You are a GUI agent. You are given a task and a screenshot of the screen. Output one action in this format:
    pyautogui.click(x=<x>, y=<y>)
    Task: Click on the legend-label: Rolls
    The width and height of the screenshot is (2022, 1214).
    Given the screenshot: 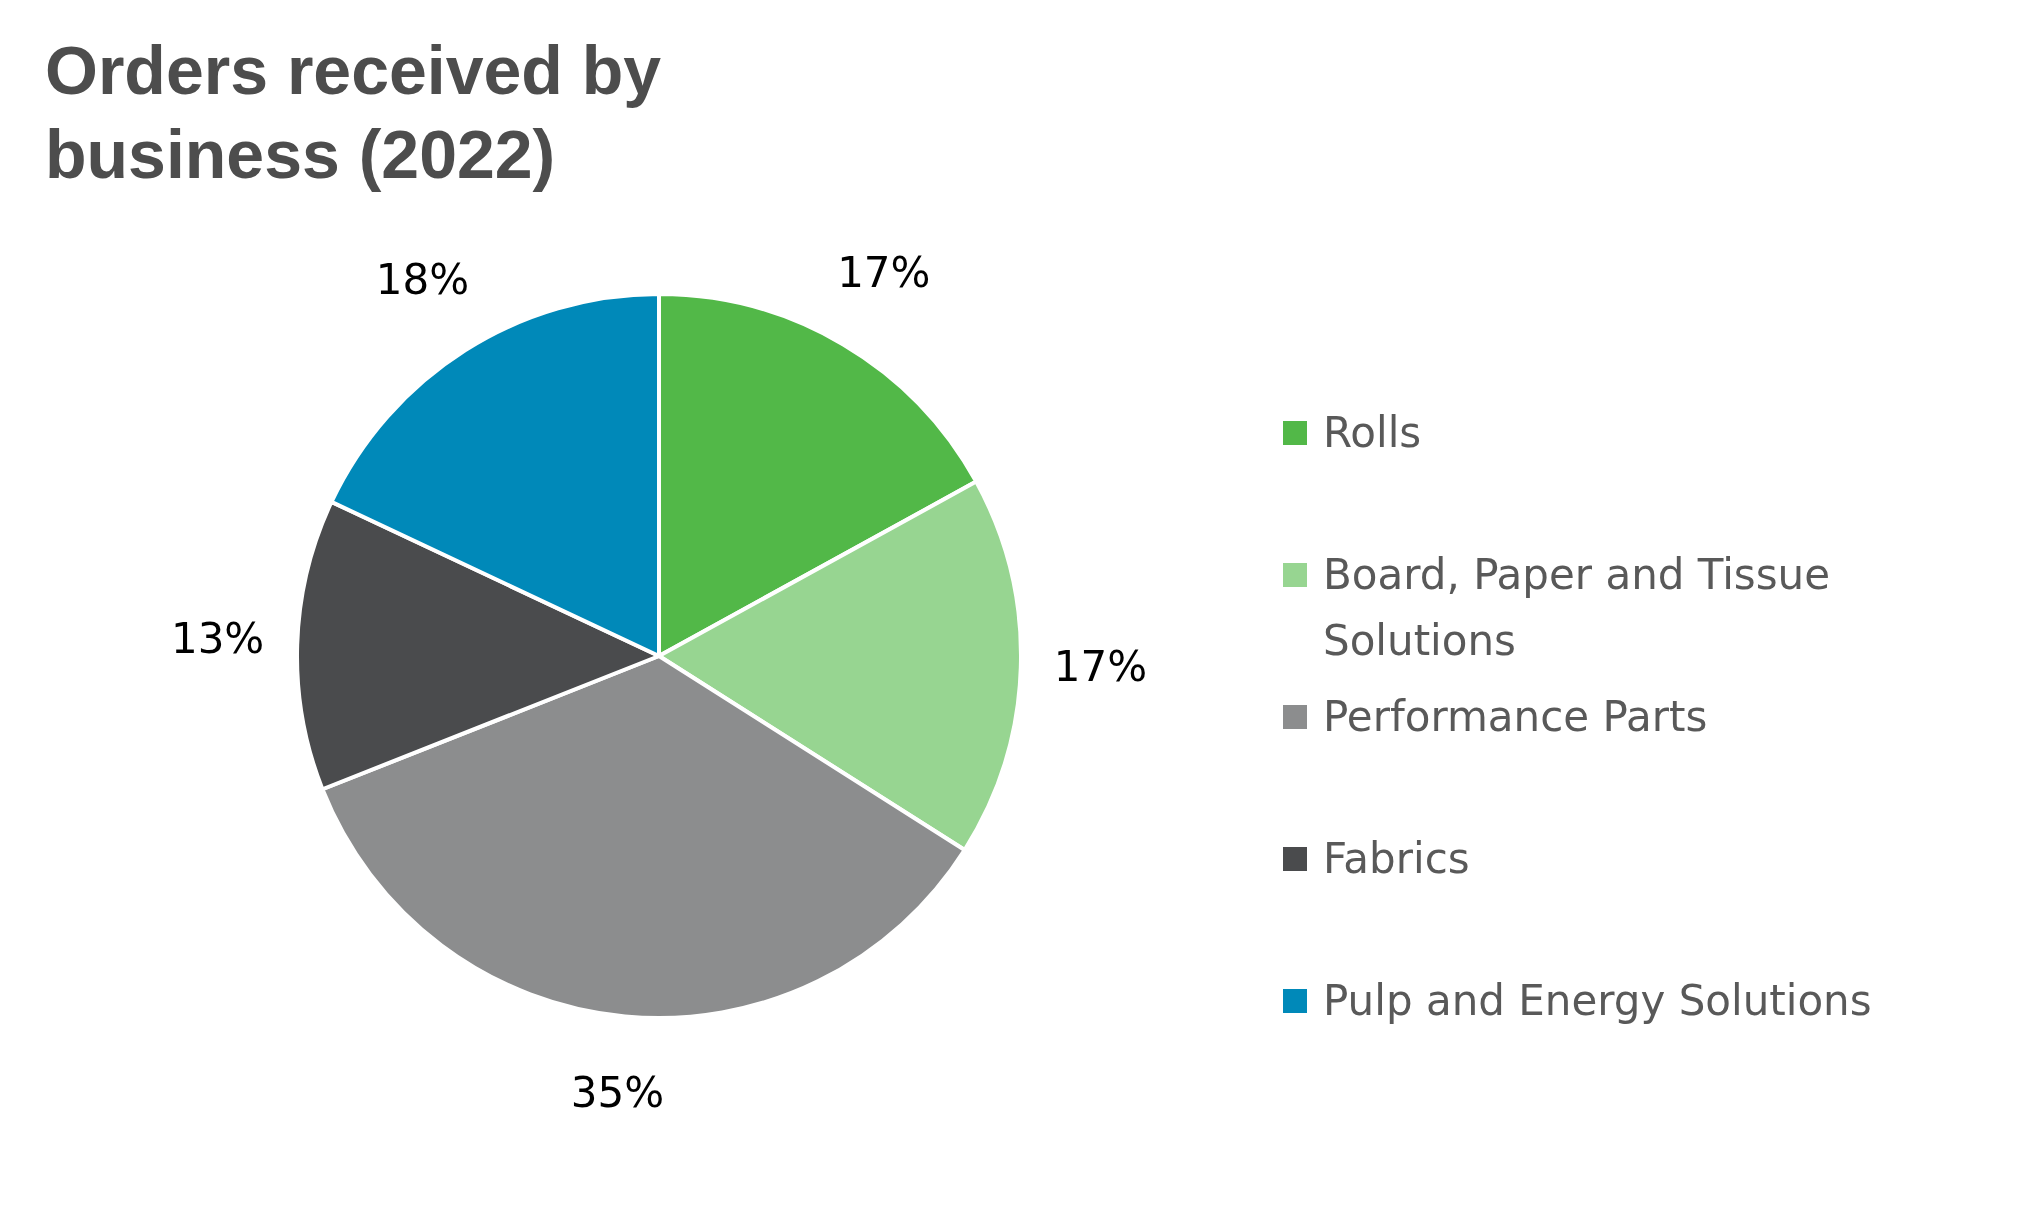 What is the action you would take?
    pyautogui.click(x=1372, y=433)
    